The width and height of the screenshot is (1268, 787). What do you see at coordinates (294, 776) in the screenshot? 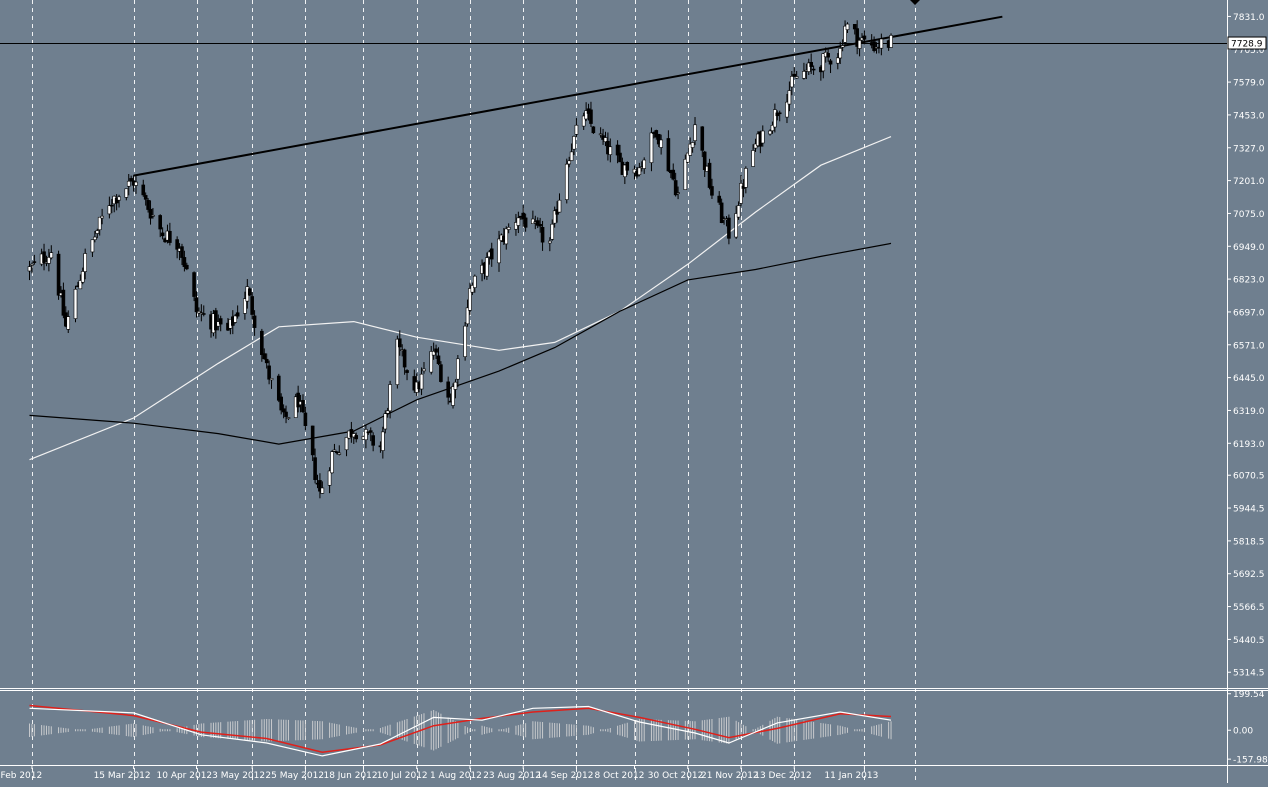
I see `date-tick-label: 25 May 2012` at bounding box center [294, 776].